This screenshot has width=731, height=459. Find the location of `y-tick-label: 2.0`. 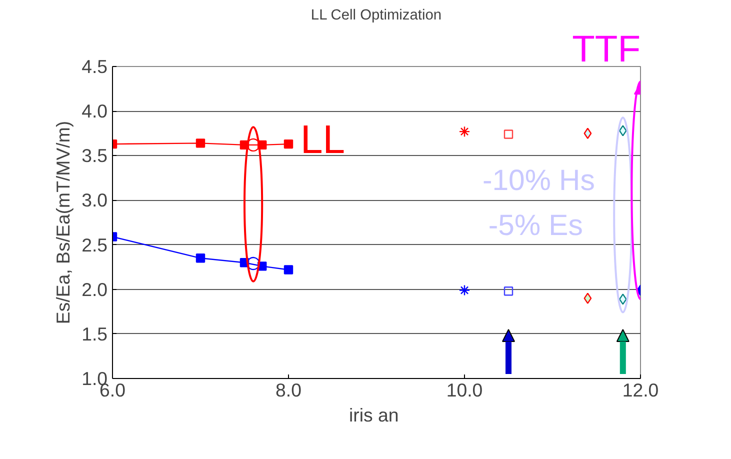

y-tick-label: 2.0 is located at coordinates (95, 289).